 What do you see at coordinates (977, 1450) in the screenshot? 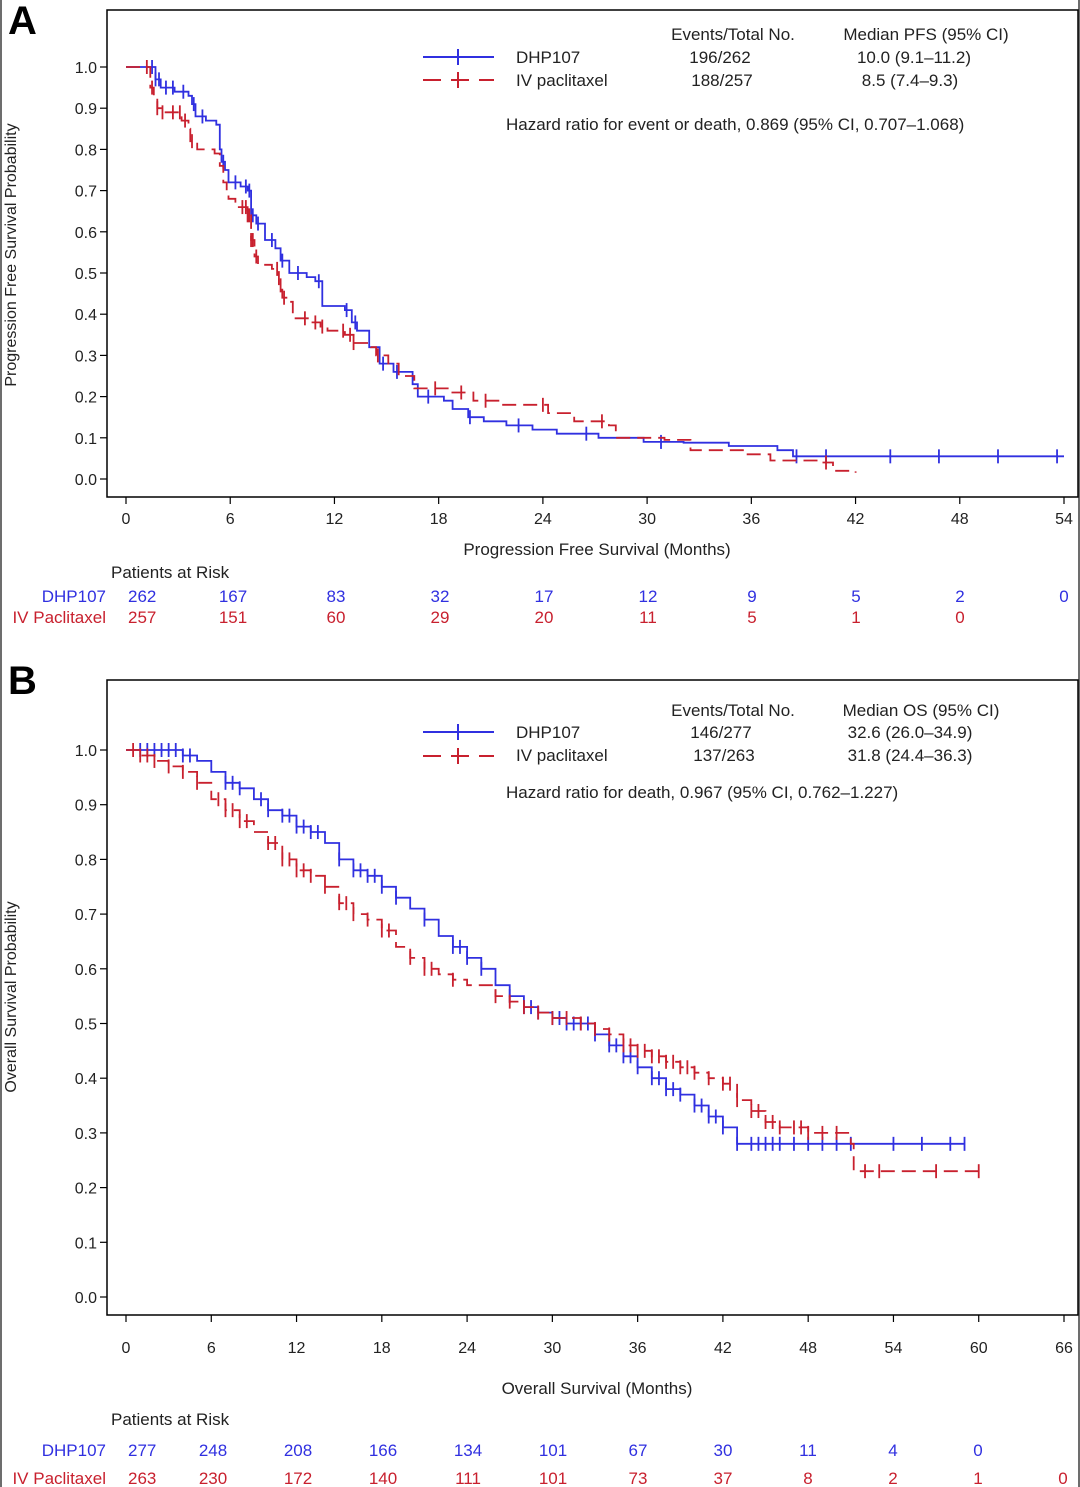
I see `panel-b-risk-value-dhp107: 0` at bounding box center [977, 1450].